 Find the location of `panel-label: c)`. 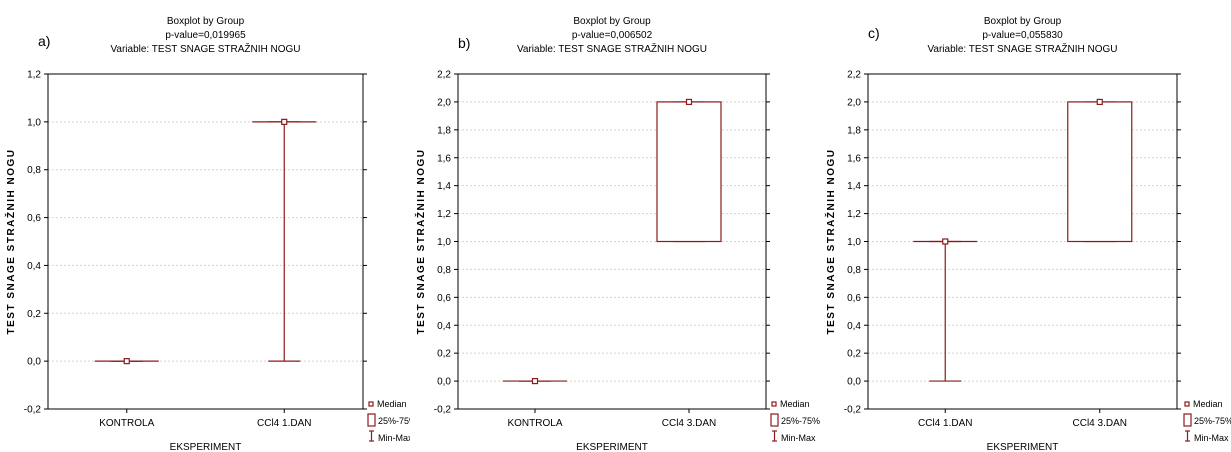

panel-label: c) is located at coordinates (874, 33).